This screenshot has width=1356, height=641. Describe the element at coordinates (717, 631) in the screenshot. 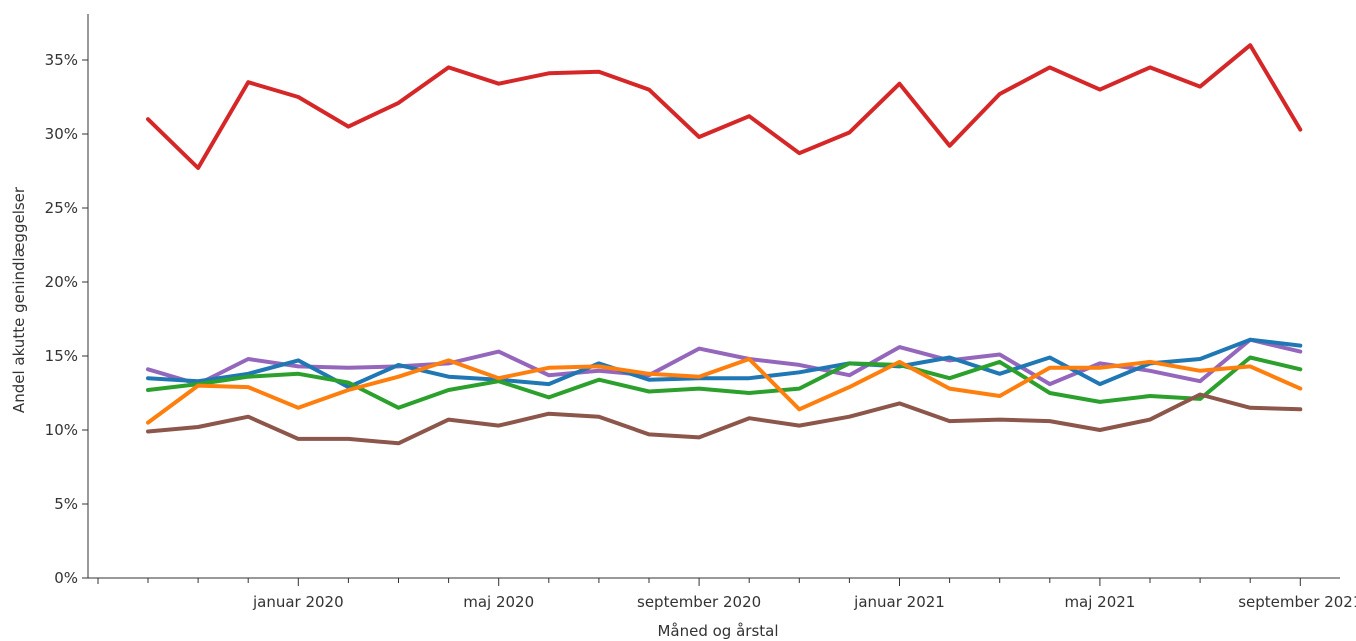

I see `x-axis-title: Måned og årstal` at that location.